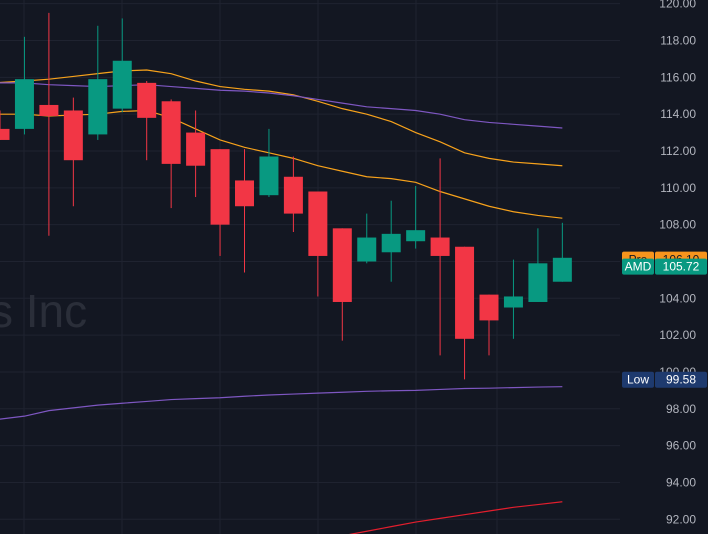  Describe the element at coordinates (678, 114) in the screenshot. I see `price-axis-tick-label: 114.00` at that location.